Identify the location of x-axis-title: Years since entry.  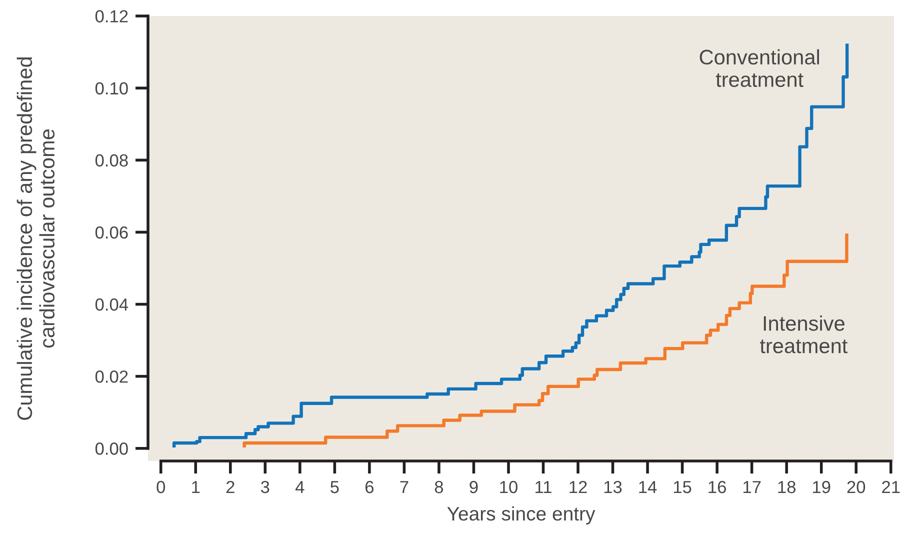
(521, 515).